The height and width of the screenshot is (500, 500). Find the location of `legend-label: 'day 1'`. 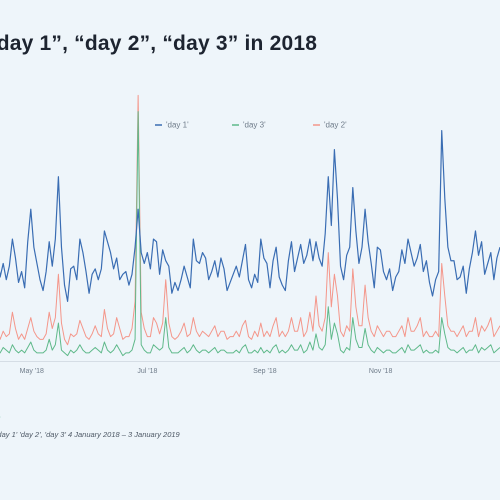

legend-label: 'day 1' is located at coordinates (177, 125).